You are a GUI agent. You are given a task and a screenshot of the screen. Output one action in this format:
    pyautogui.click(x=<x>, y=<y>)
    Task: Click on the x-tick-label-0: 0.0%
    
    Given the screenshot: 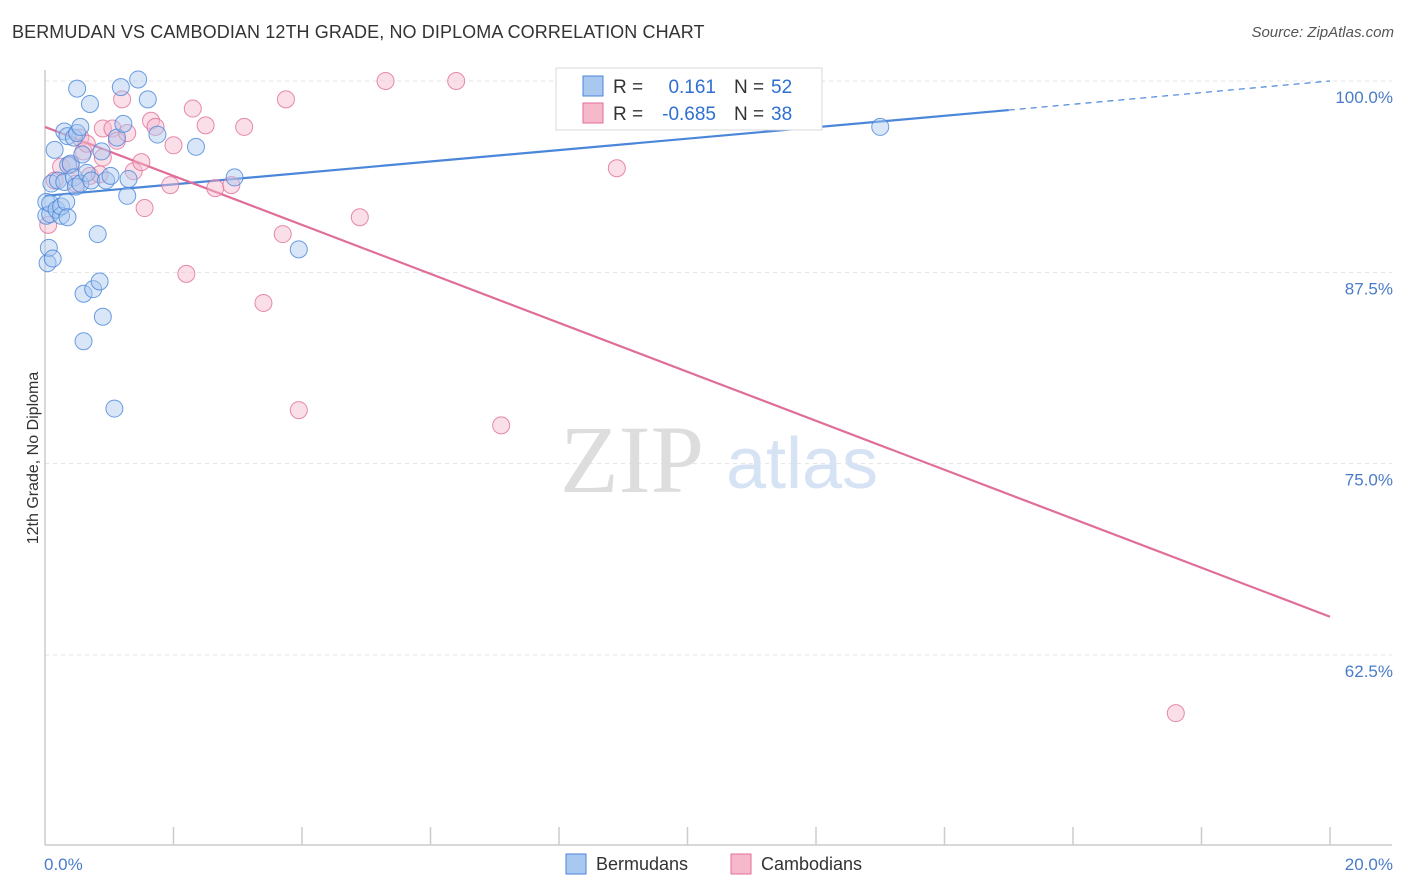 What is the action you would take?
    pyautogui.click(x=63, y=864)
    